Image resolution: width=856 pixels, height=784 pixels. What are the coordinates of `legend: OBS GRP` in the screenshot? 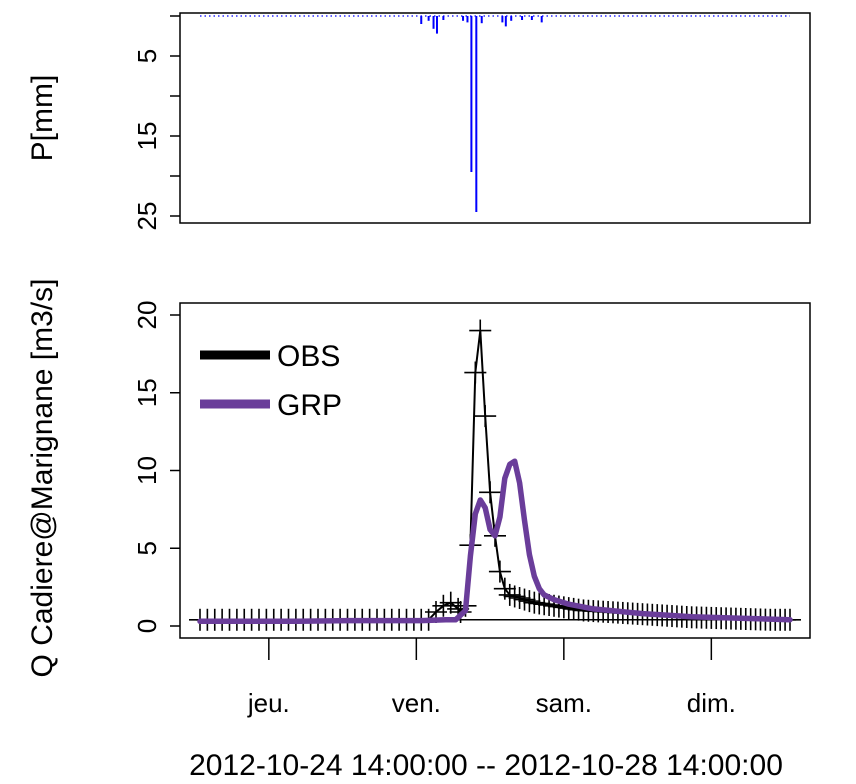 It's located at (271, 381).